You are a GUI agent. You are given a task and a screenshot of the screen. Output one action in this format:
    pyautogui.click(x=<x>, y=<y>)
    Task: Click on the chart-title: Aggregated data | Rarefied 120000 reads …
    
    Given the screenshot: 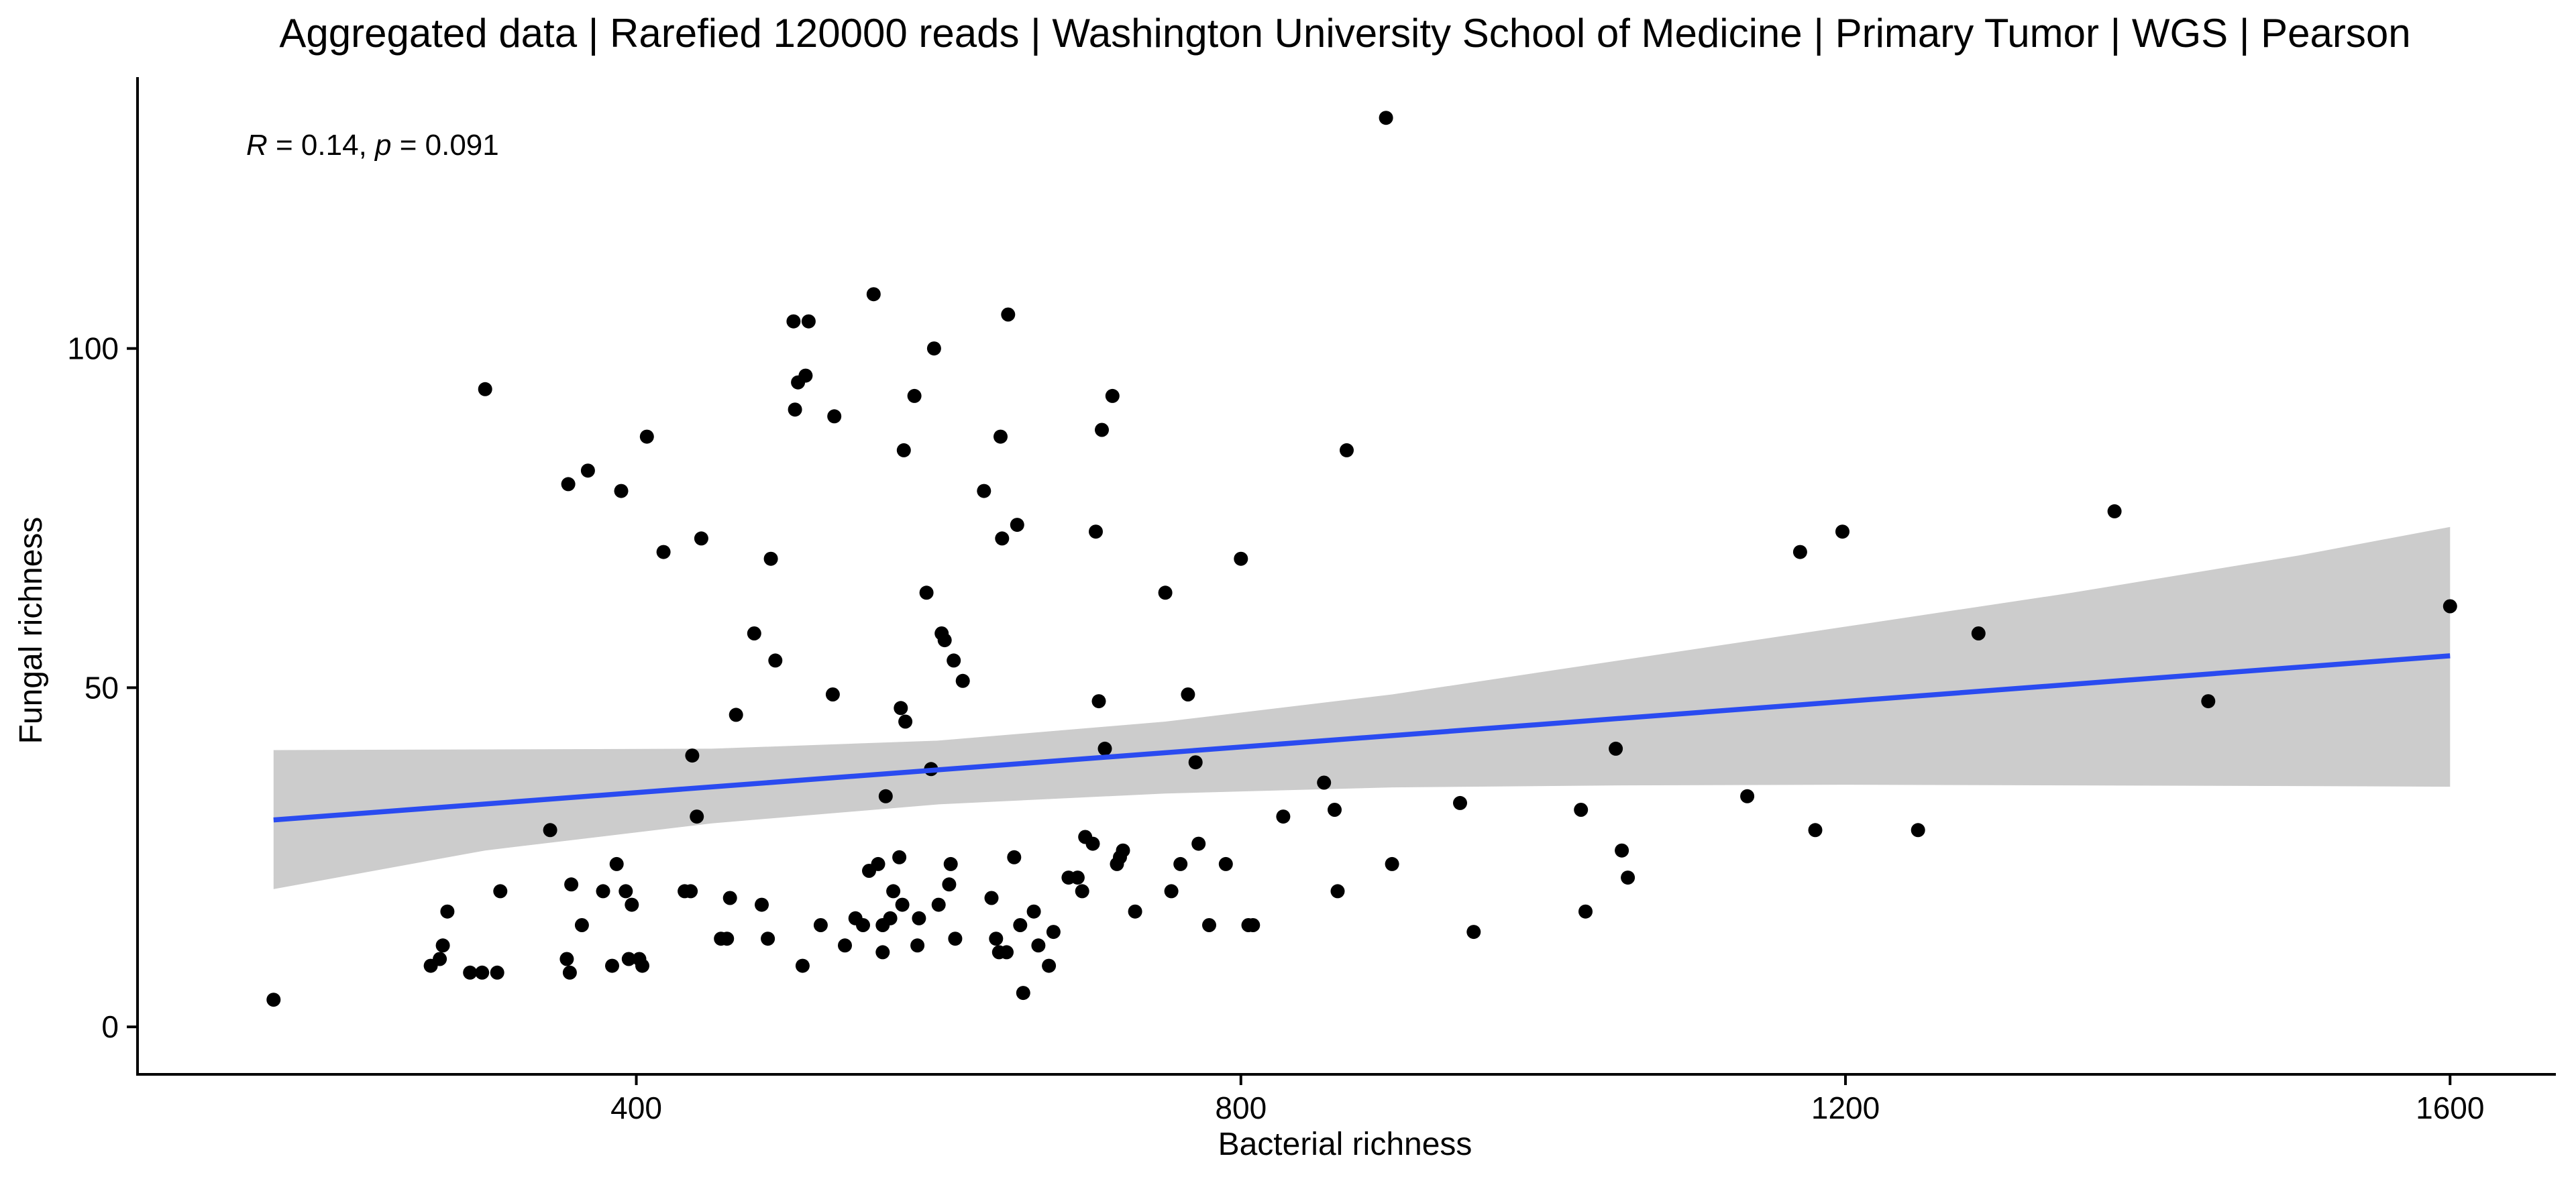 What is the action you would take?
    pyautogui.click(x=1344, y=33)
    